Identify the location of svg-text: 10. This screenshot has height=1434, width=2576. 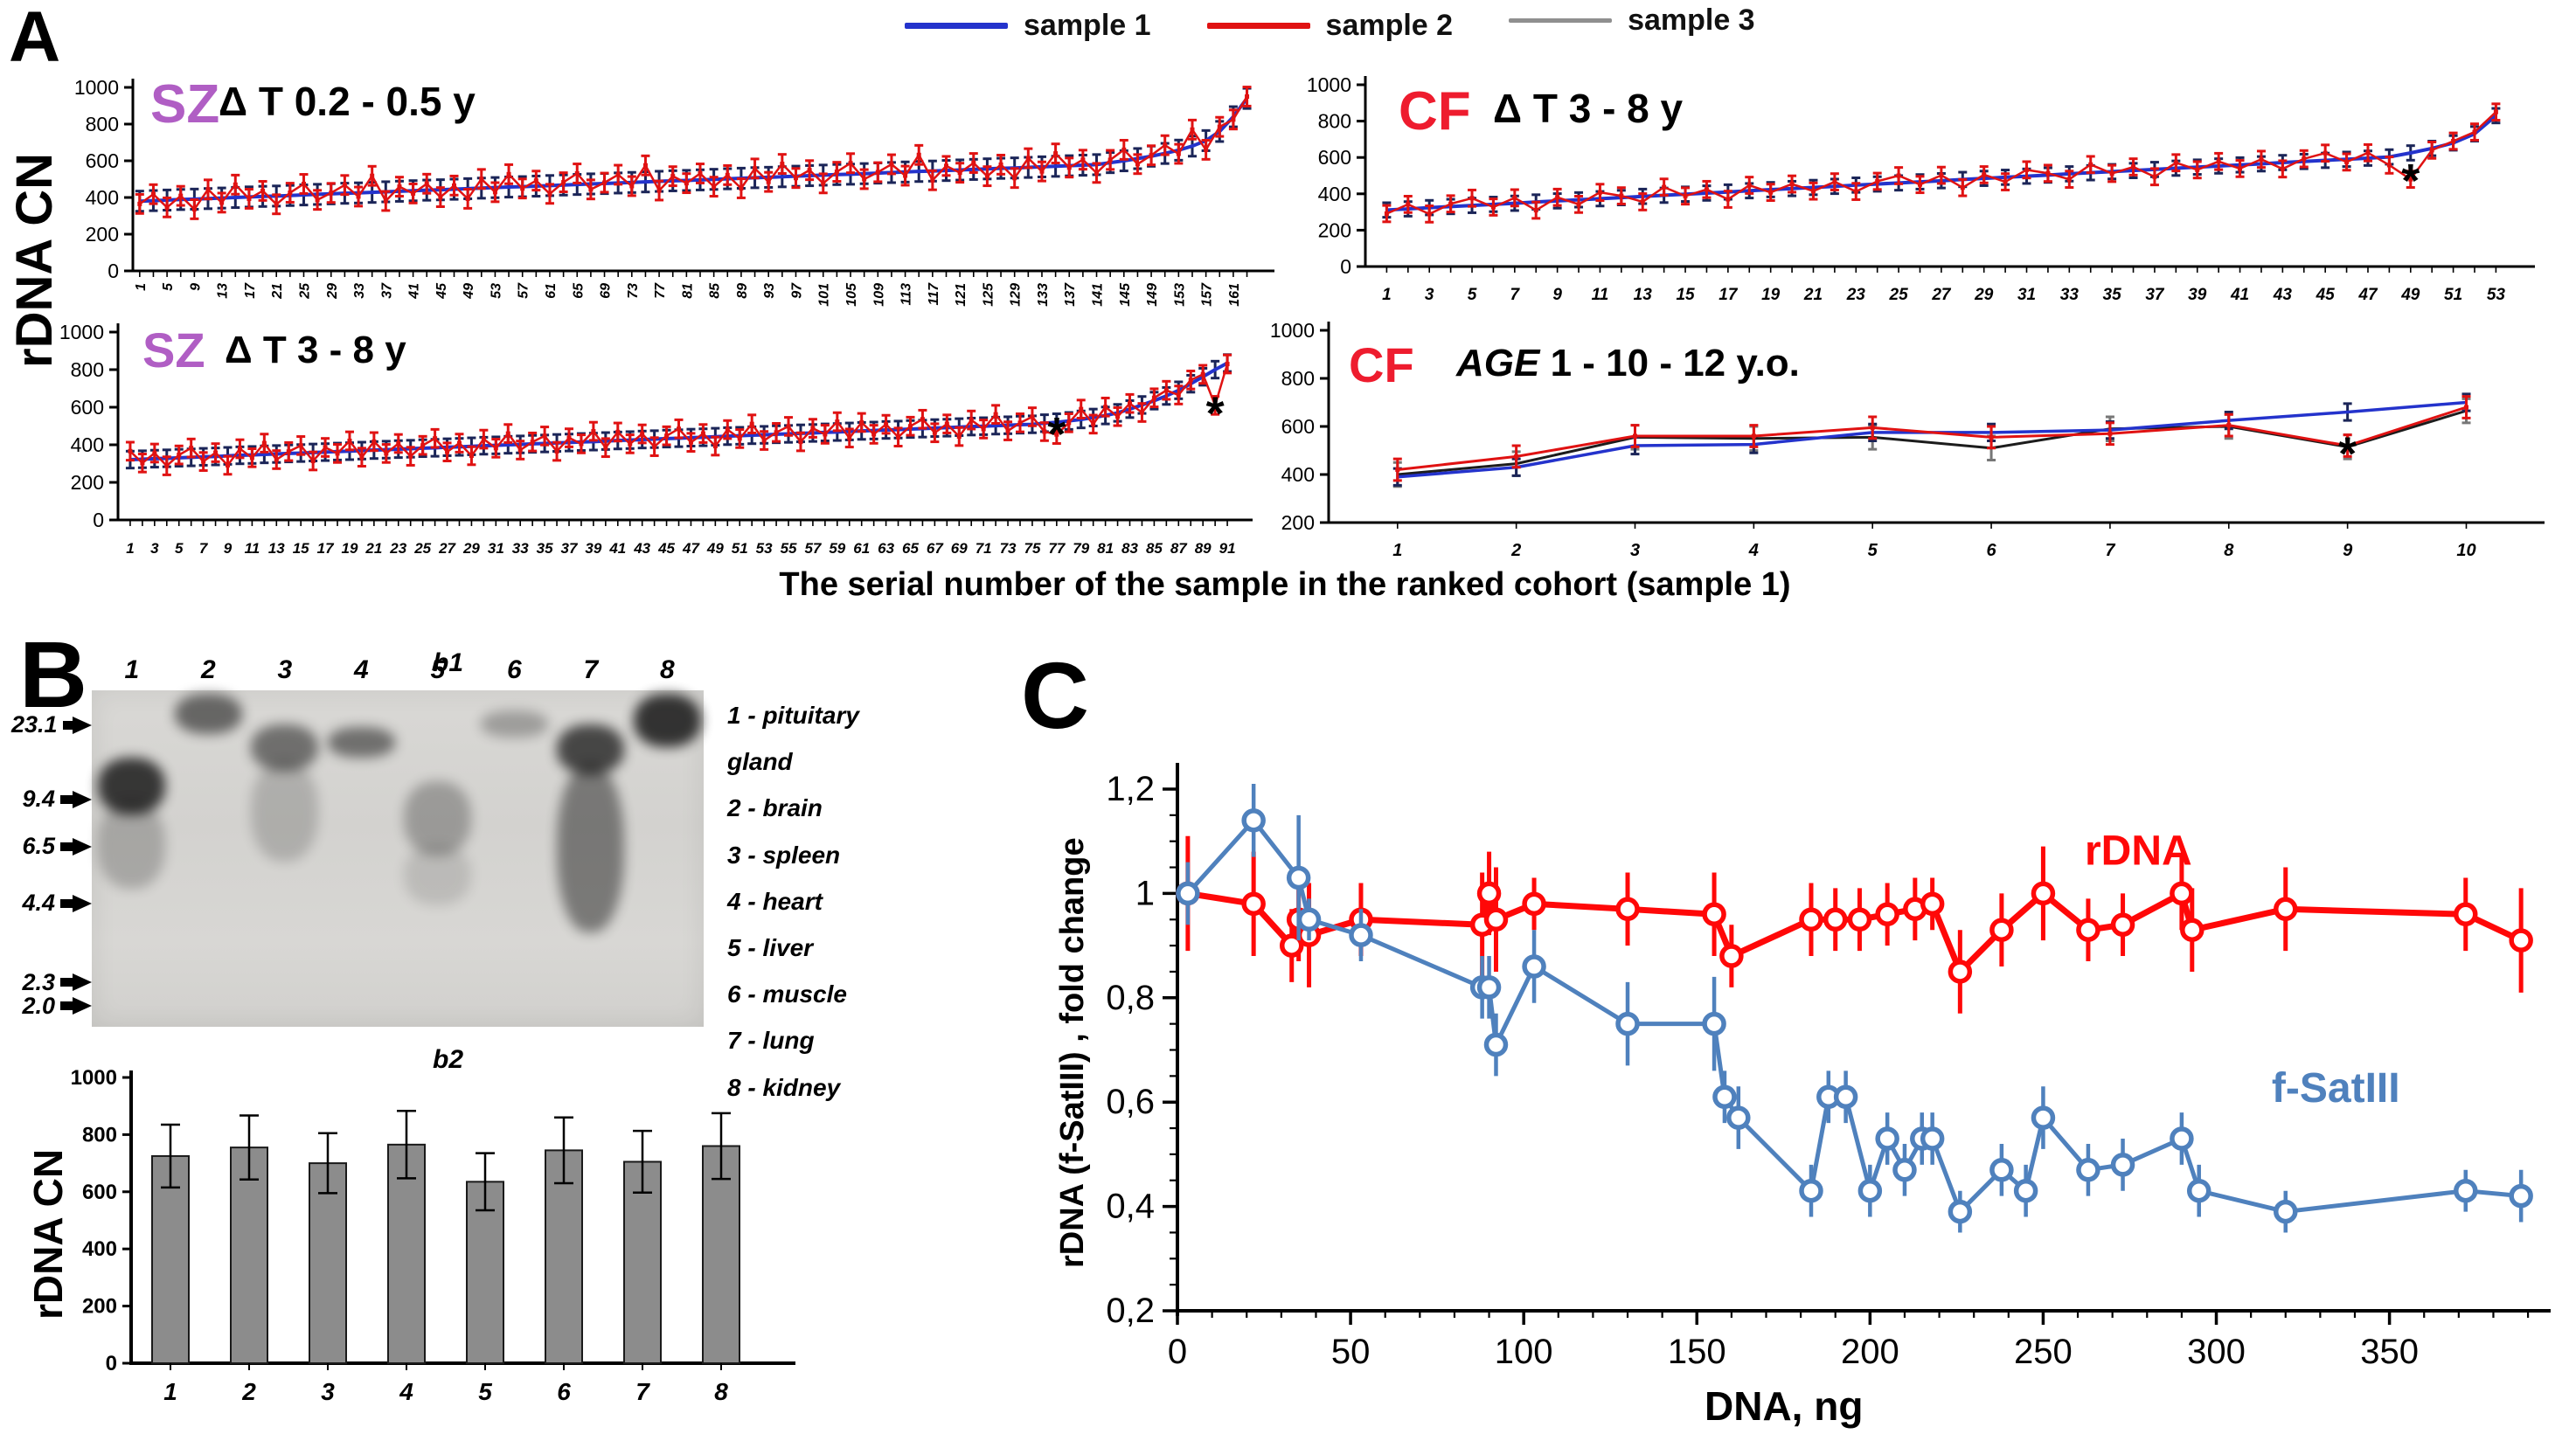
(2465, 550).